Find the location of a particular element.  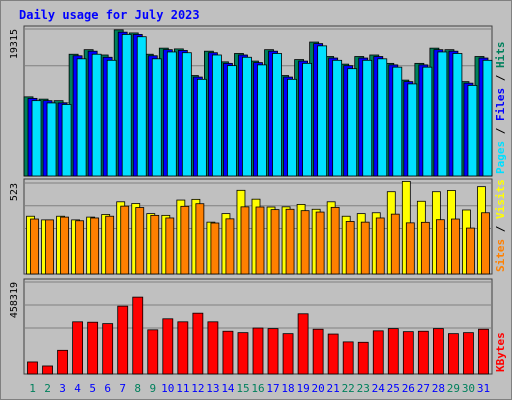

day-label: 6 is located at coordinates (107, 388).